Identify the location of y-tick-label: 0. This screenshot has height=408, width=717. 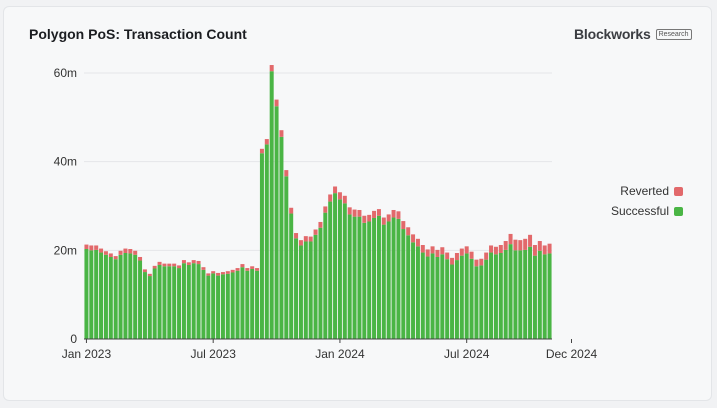
(73, 339).